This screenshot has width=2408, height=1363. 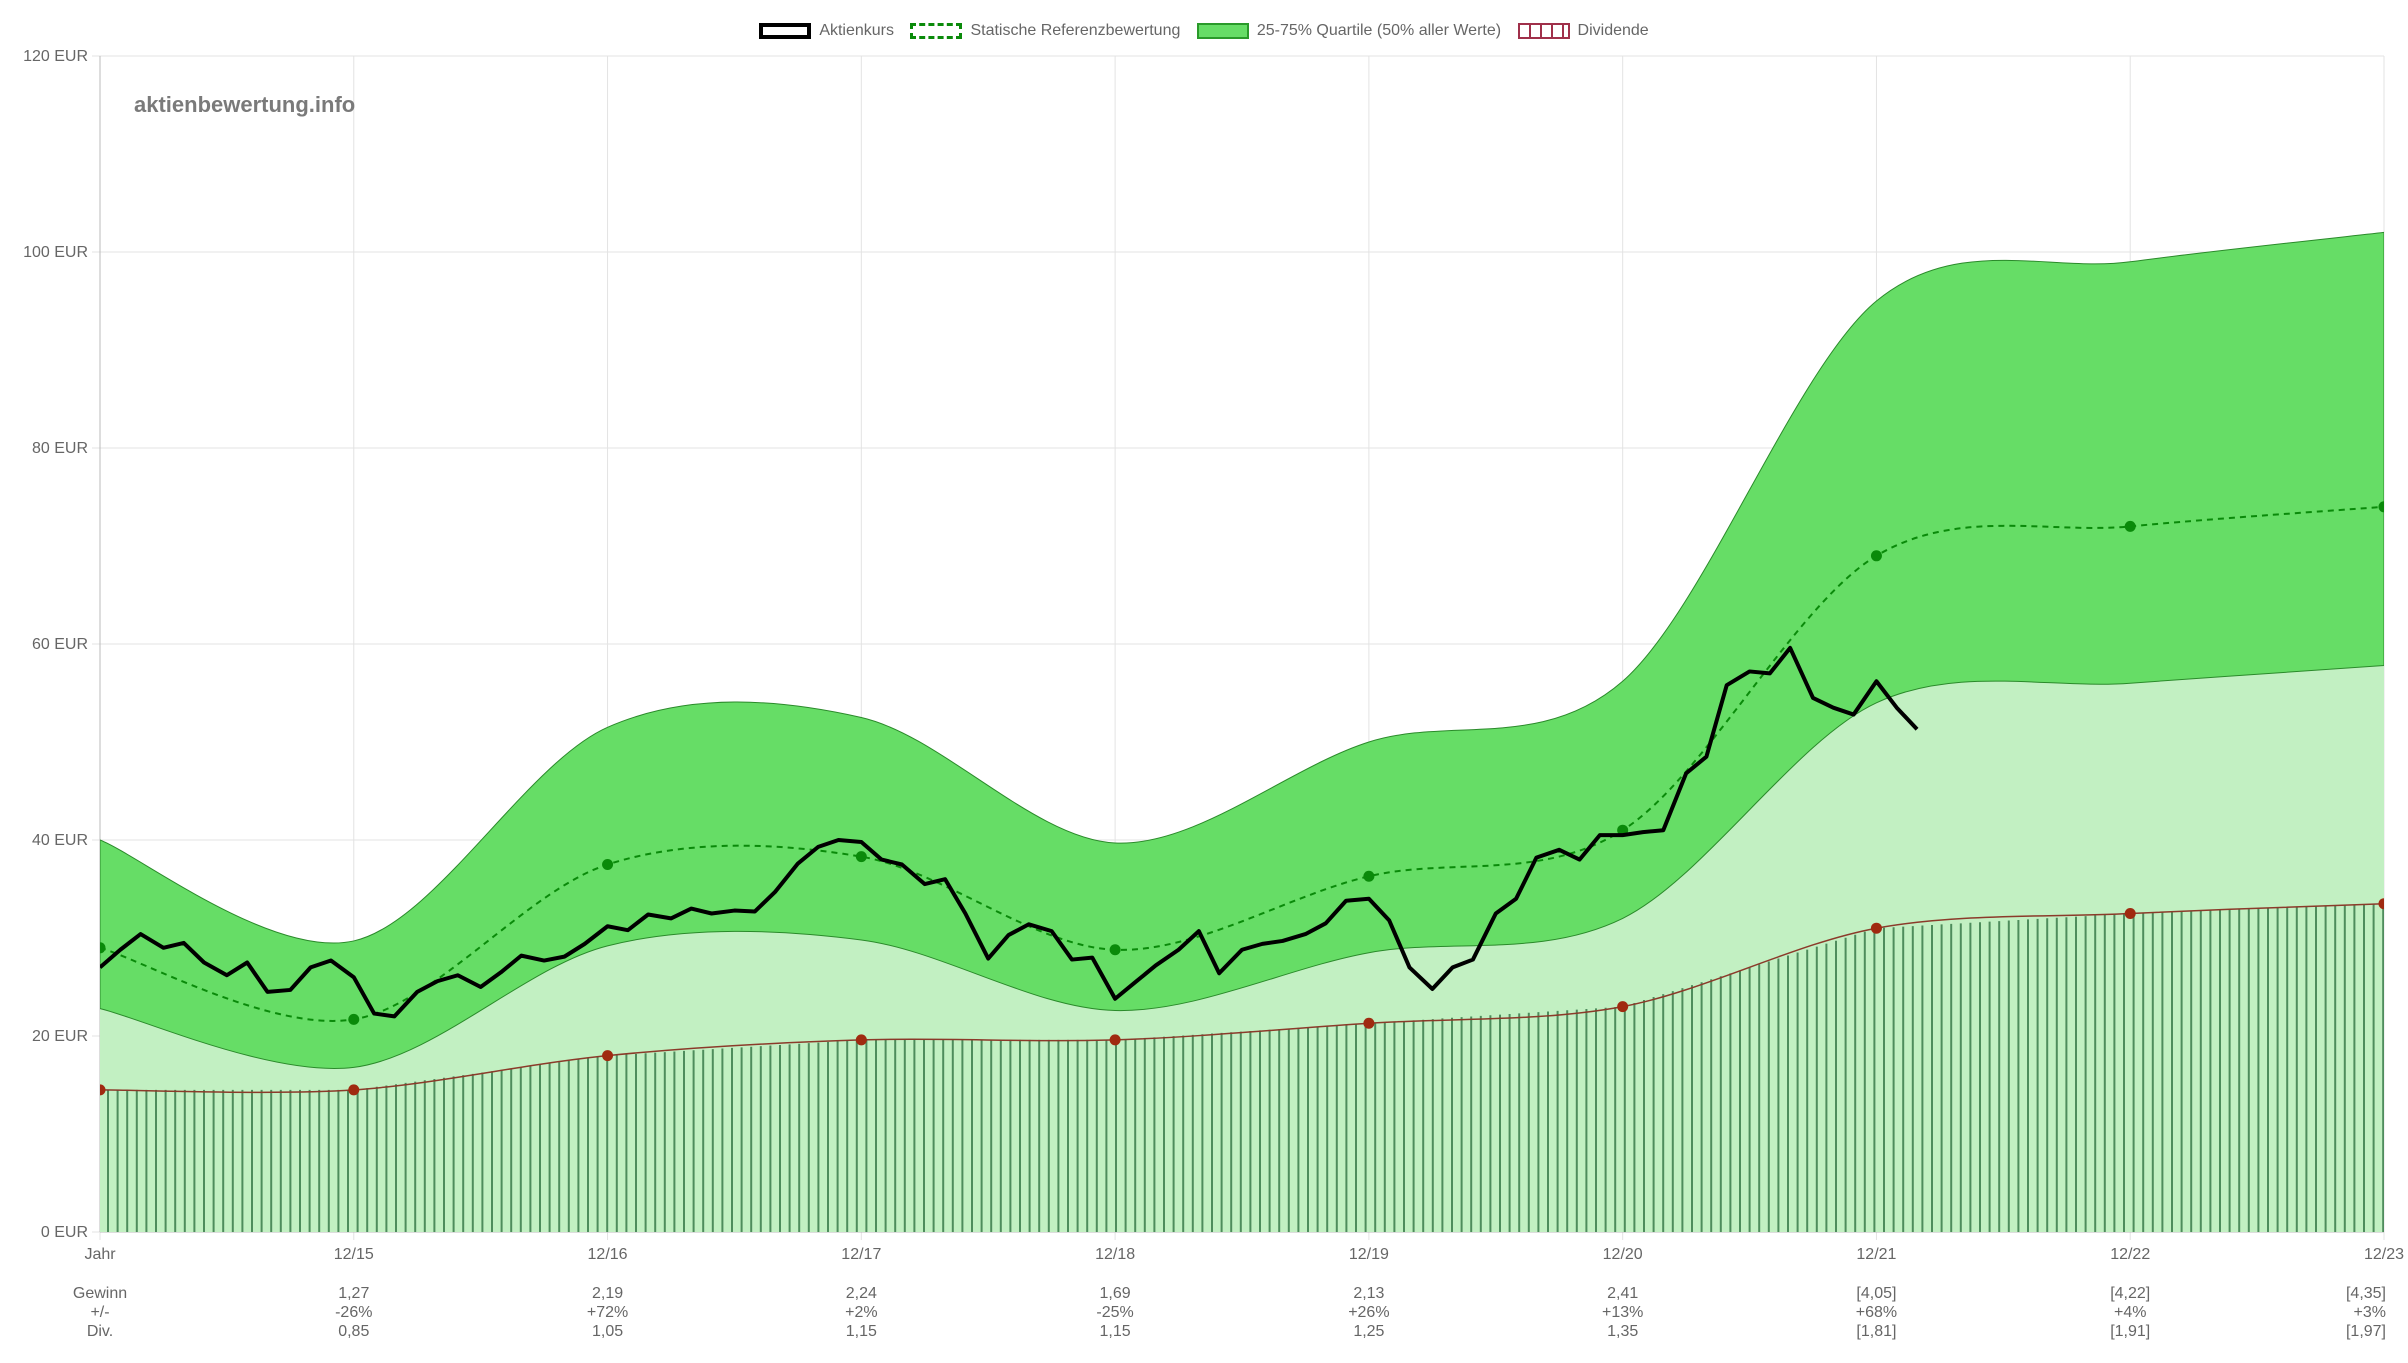 What do you see at coordinates (608, 1254) in the screenshot?
I see `x-tick-label: 12/16` at bounding box center [608, 1254].